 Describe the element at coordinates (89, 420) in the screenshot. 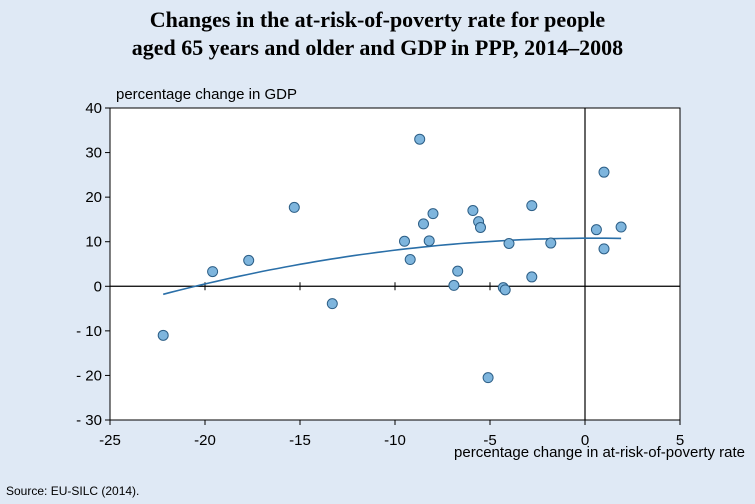

I see `y-tick-label: - 30` at that location.